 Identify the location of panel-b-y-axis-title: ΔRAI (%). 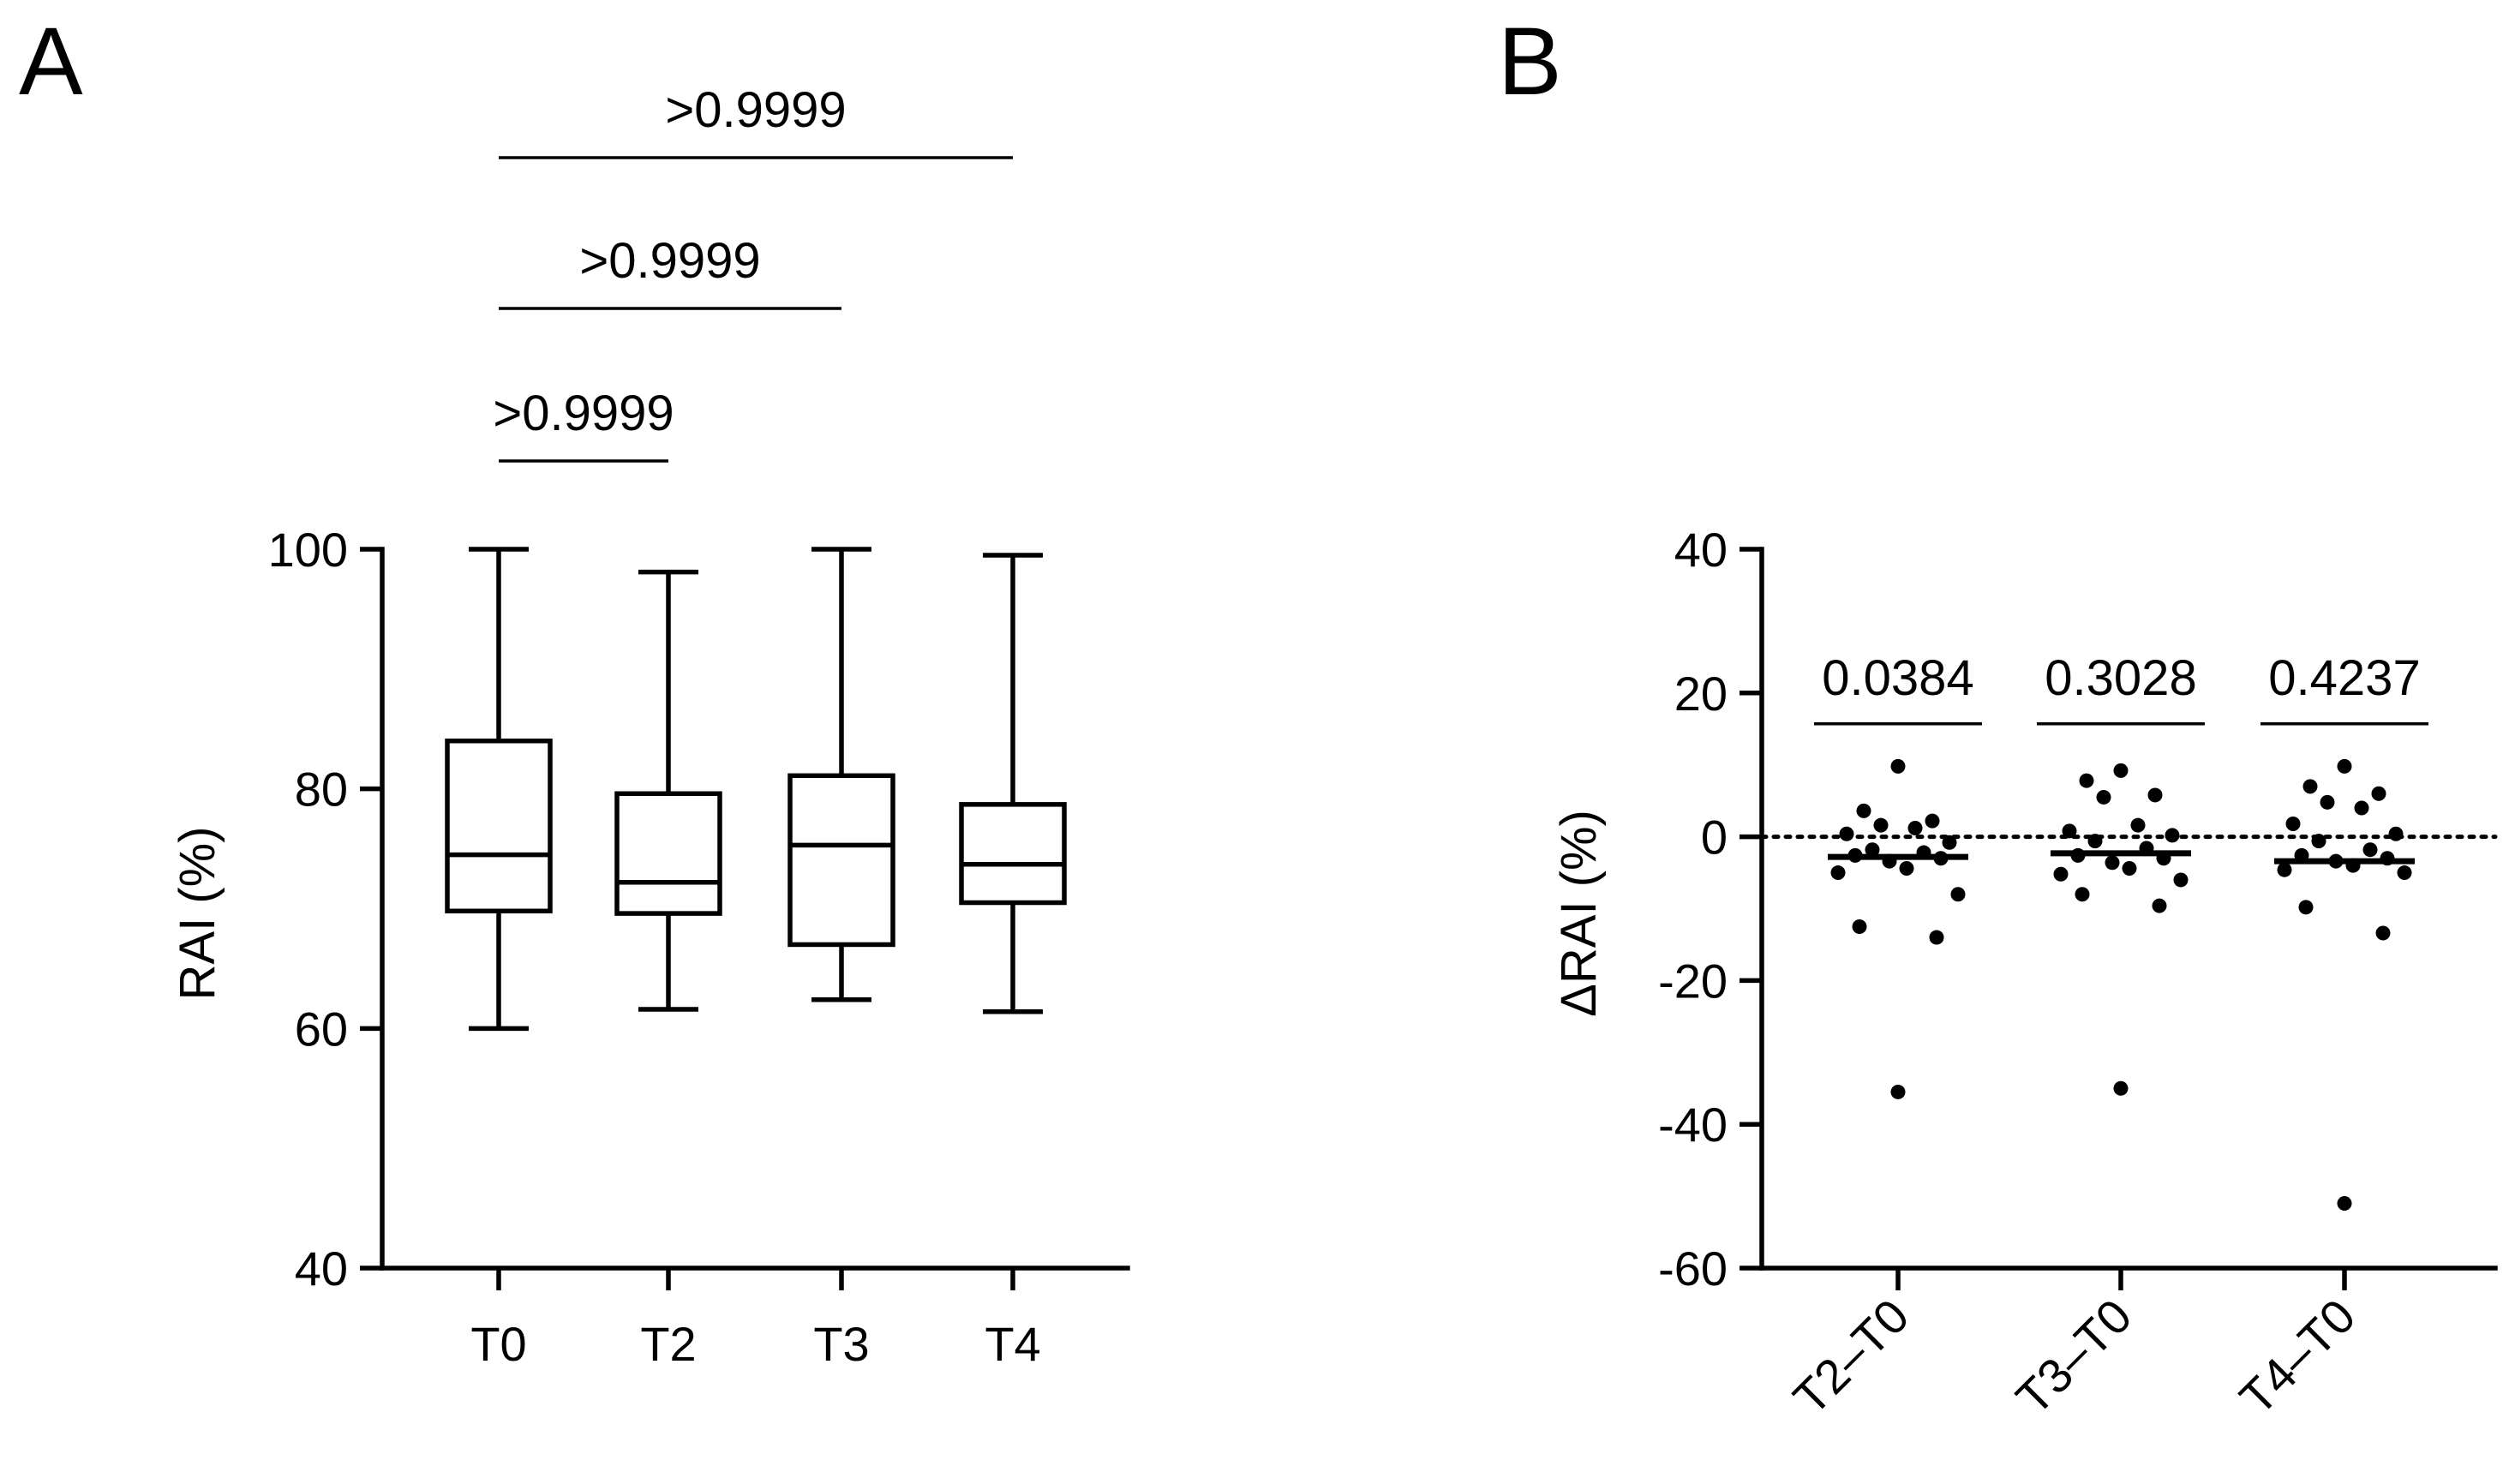
(1579, 914).